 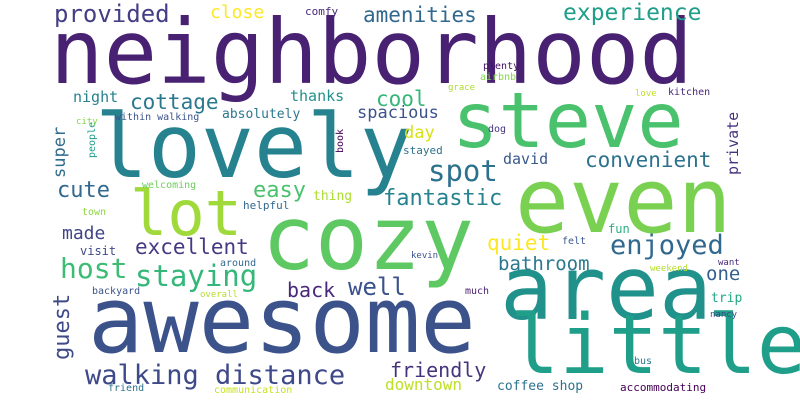 What do you see at coordinates (192, 247) in the screenshot?
I see `word-excellent: excellent` at bounding box center [192, 247].